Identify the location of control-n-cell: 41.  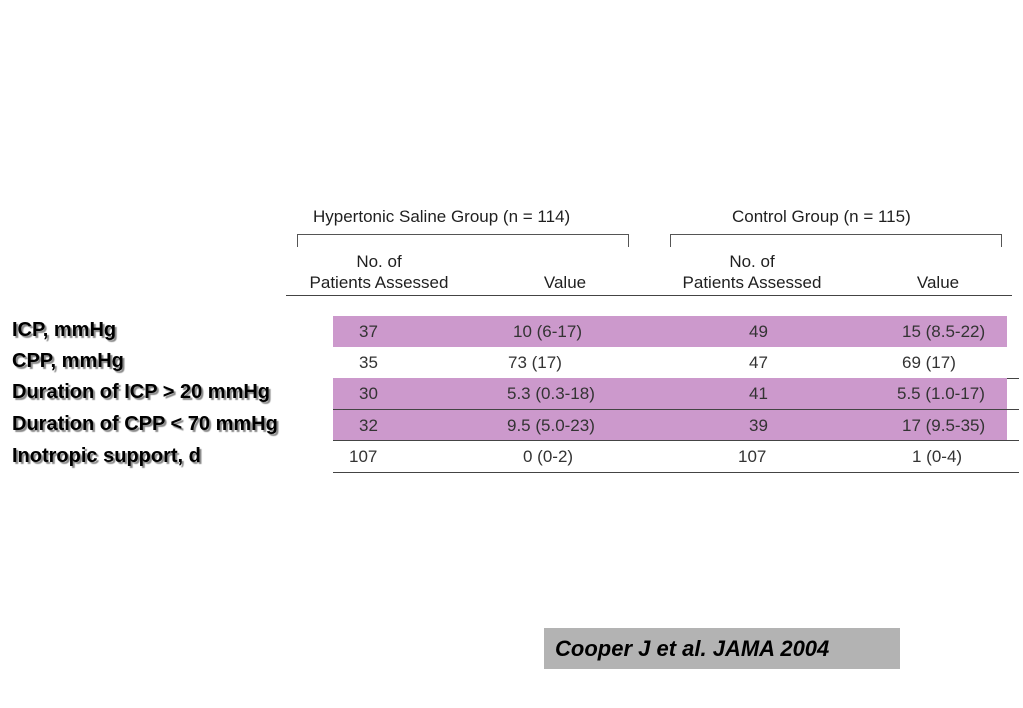
(758, 393).